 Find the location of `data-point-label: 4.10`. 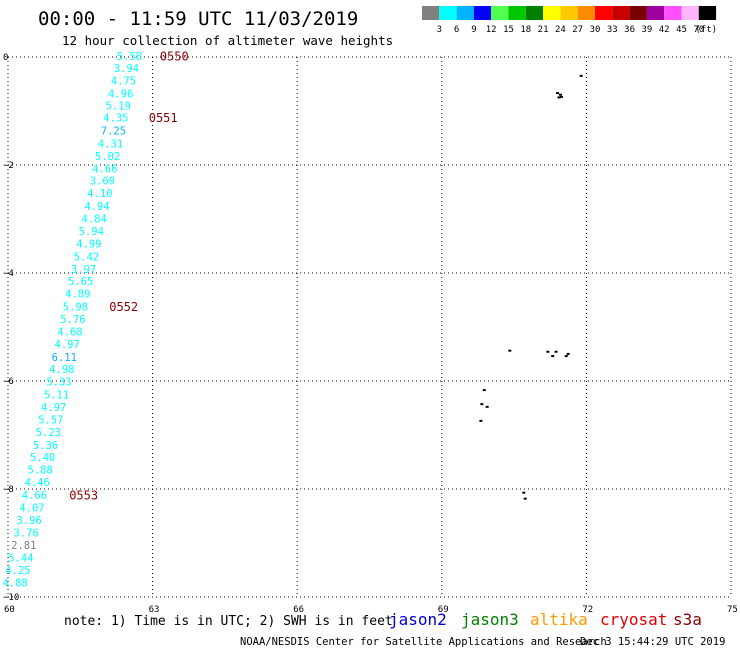

data-point-label: 4.10 is located at coordinates (99, 194).